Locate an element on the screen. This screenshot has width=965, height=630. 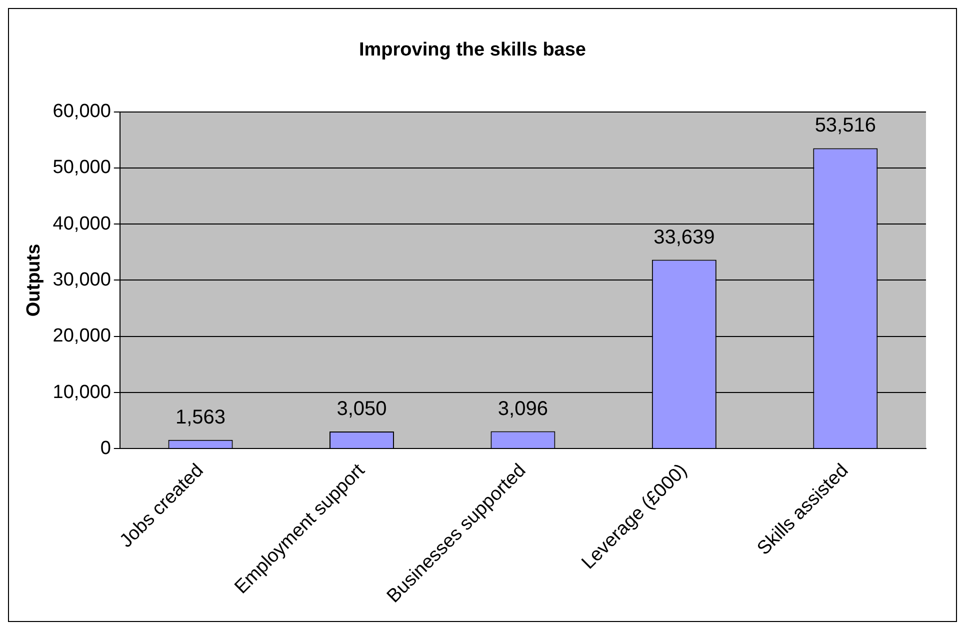
y-tick-label: 50,000 is located at coordinates (81, 167).